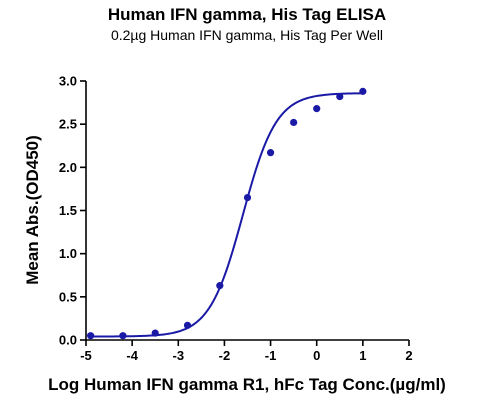  Describe the element at coordinates (271, 355) in the screenshot. I see `x-tick-label: -1` at that location.